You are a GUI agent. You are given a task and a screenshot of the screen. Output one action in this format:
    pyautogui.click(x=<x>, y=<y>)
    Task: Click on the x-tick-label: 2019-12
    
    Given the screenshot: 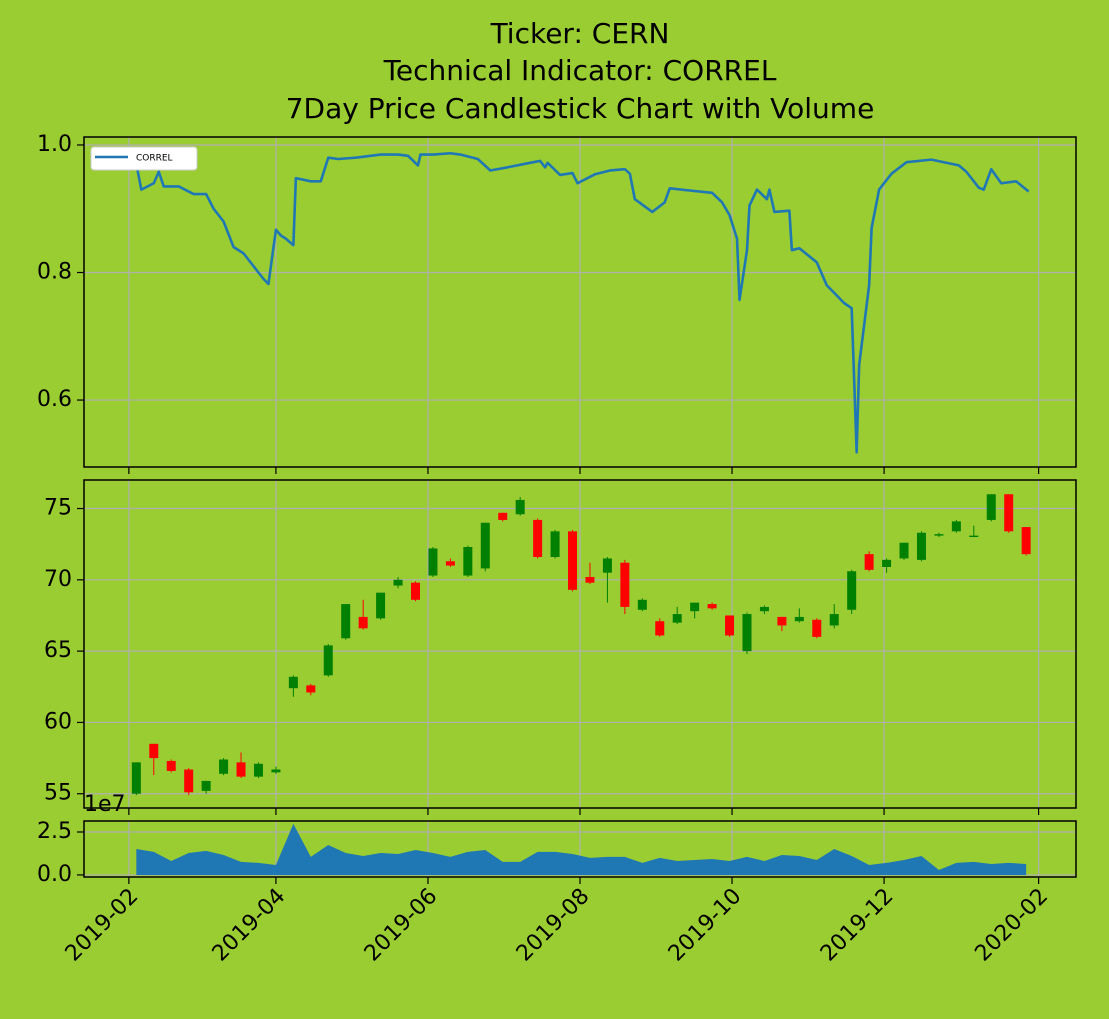 What is the action you would take?
    pyautogui.click(x=857, y=925)
    